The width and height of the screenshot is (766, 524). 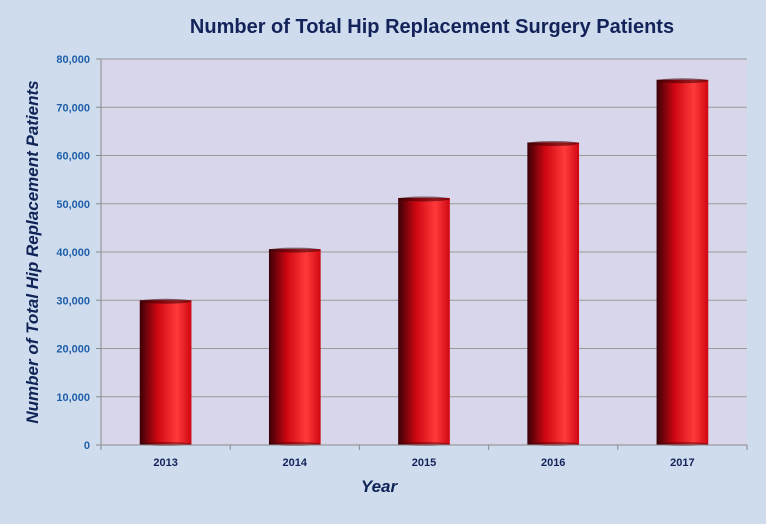 I want to click on y-axis-title-part-3: Replacement Patients, so click(x=32, y=170).